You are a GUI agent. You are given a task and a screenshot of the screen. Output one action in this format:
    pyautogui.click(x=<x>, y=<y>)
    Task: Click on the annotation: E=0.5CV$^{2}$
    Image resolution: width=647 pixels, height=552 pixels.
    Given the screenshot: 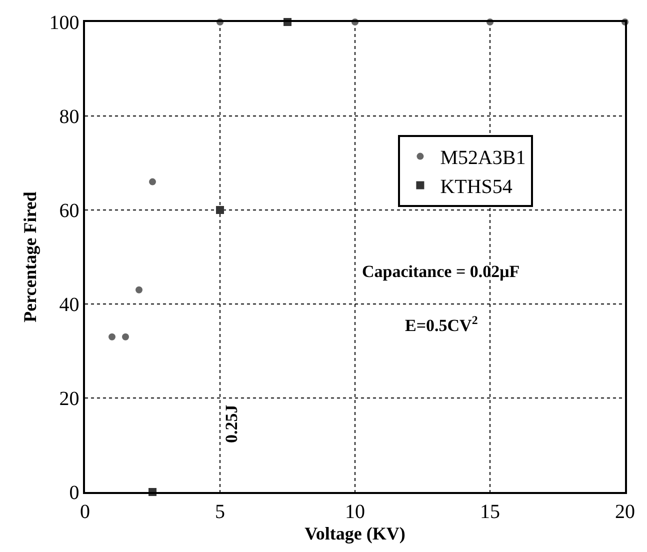 What is the action you would take?
    pyautogui.click(x=441, y=324)
    